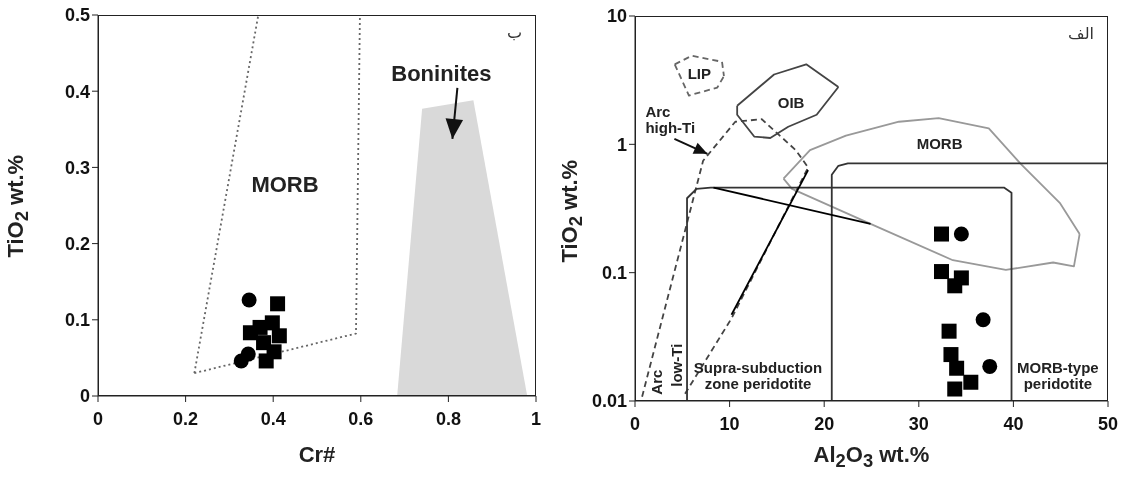 The image size is (1123, 482). Describe the element at coordinates (758, 375) in the screenshot. I see `annotation: Supra-subduction zone peridotite` at that location.